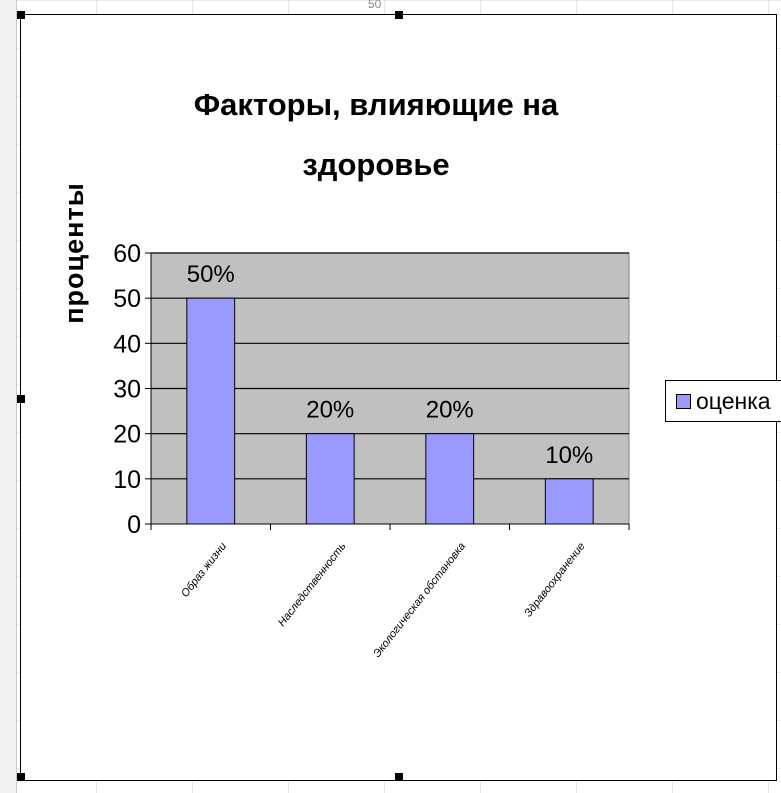 Image resolution: width=781 pixels, height=793 pixels. What do you see at coordinates (376, 164) in the screenshot?
I see `chart-title-line-2: здоровье` at bounding box center [376, 164].